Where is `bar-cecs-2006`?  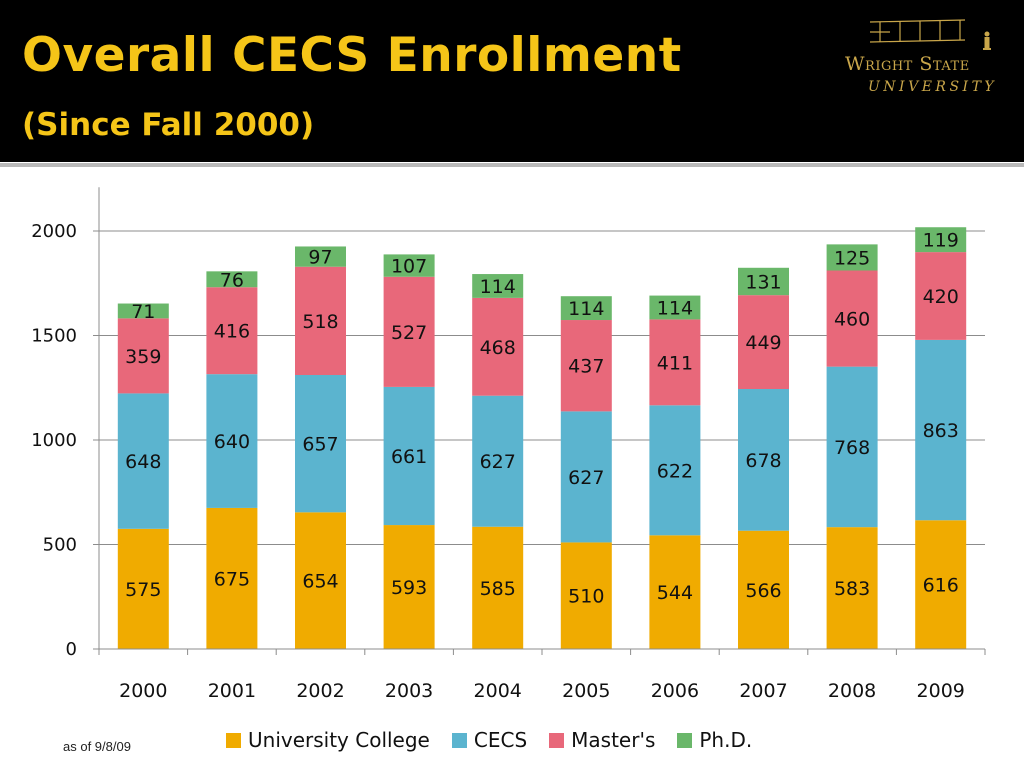 bar-cecs-2006 is located at coordinates (675, 470).